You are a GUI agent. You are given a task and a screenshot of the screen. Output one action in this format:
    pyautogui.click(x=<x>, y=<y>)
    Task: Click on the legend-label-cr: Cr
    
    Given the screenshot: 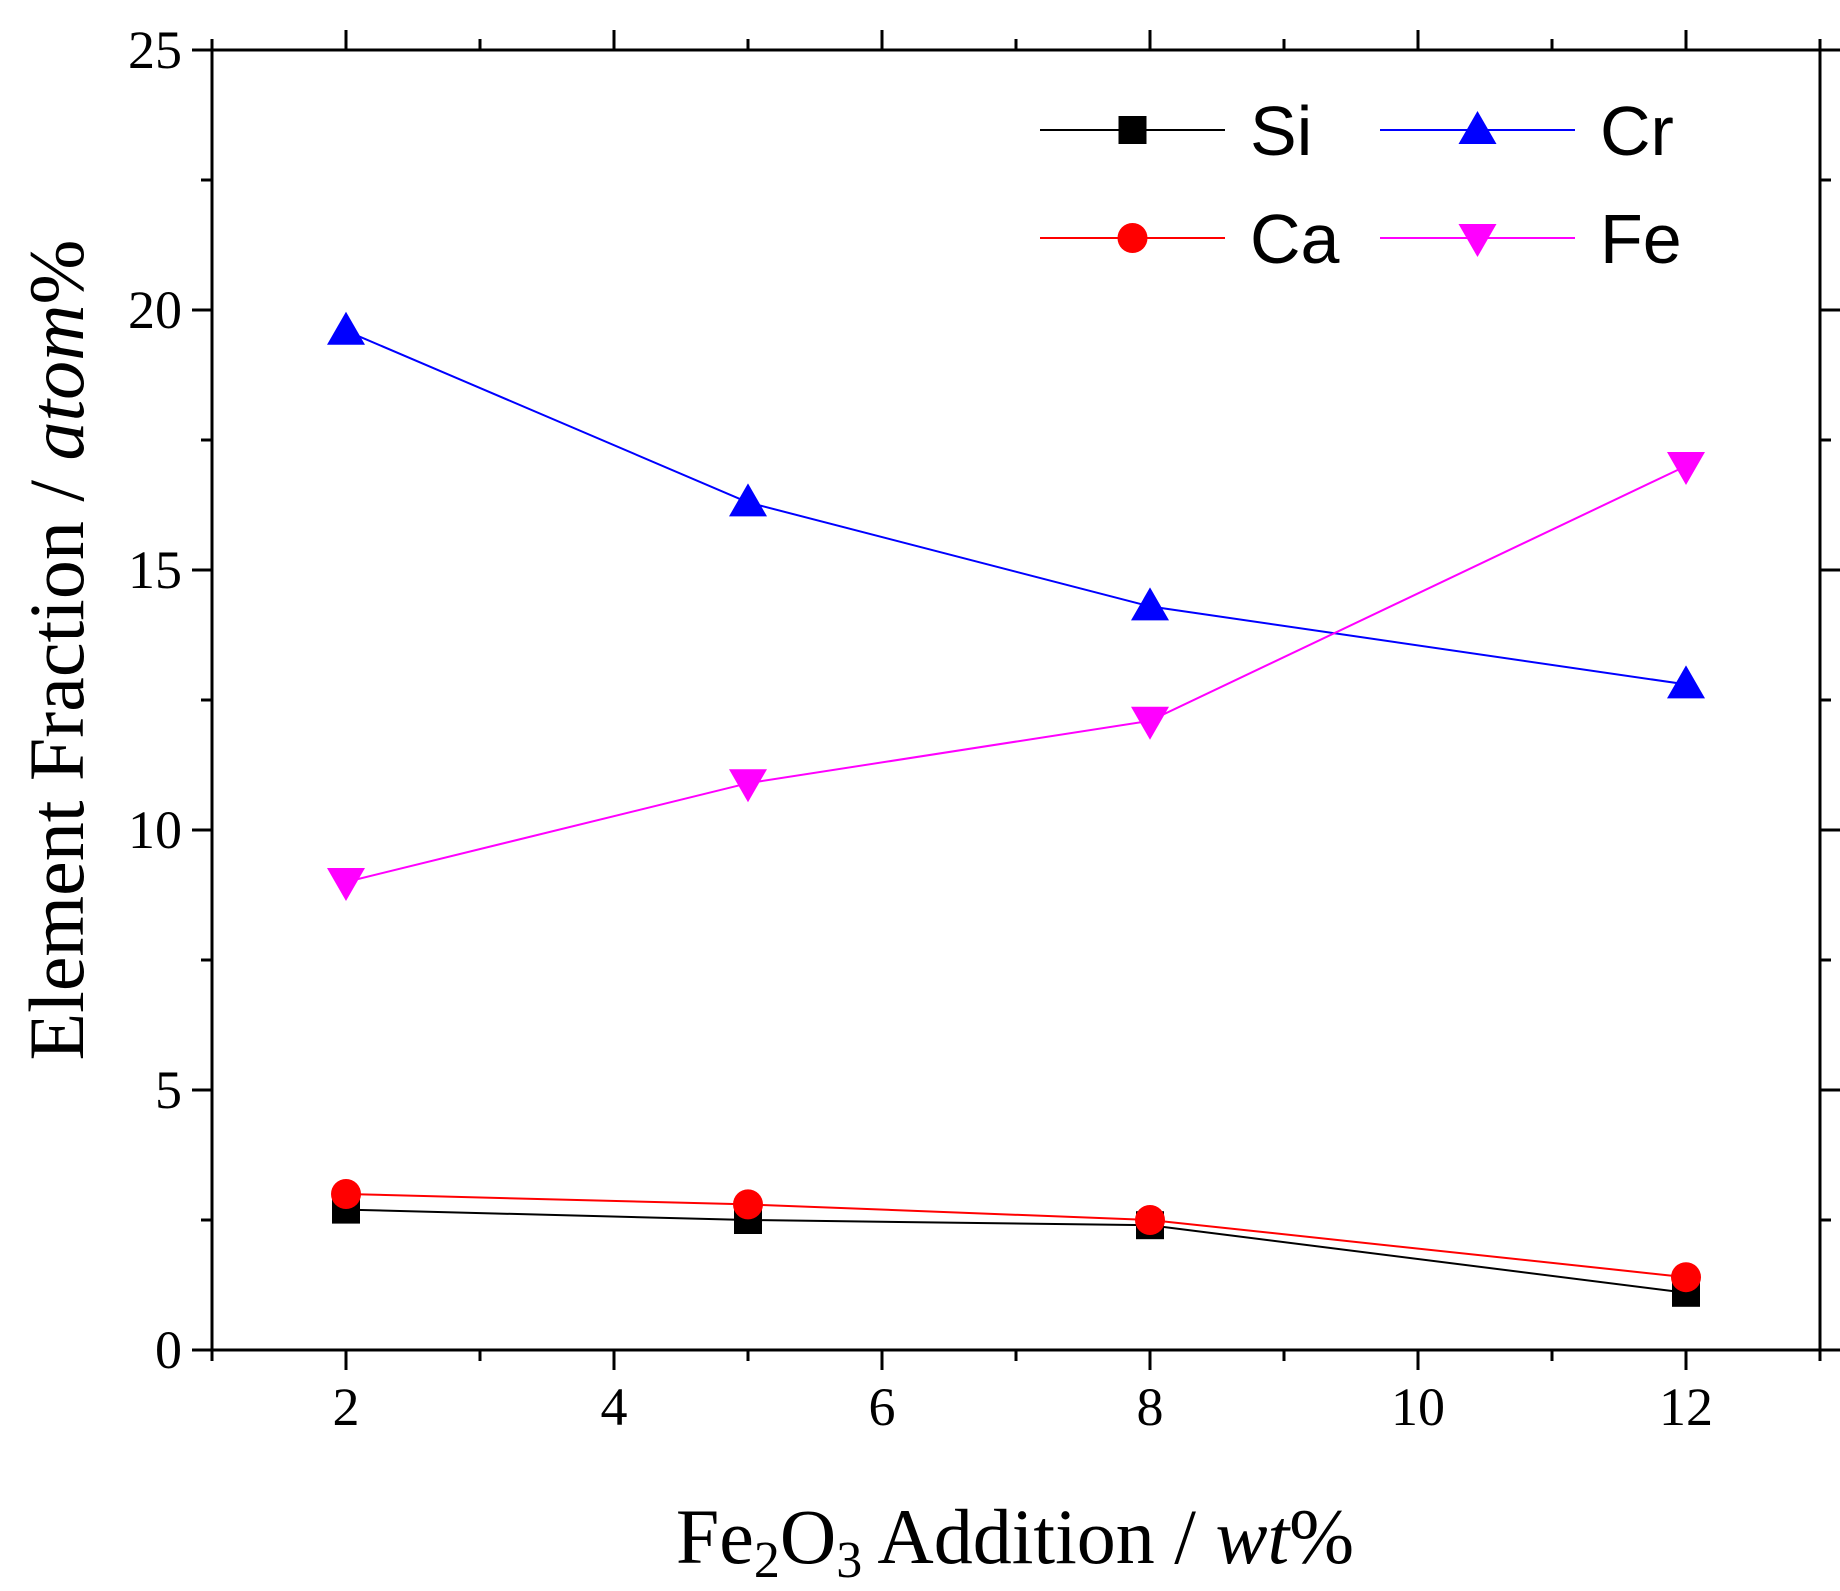 What is the action you would take?
    pyautogui.click(x=1637, y=131)
    